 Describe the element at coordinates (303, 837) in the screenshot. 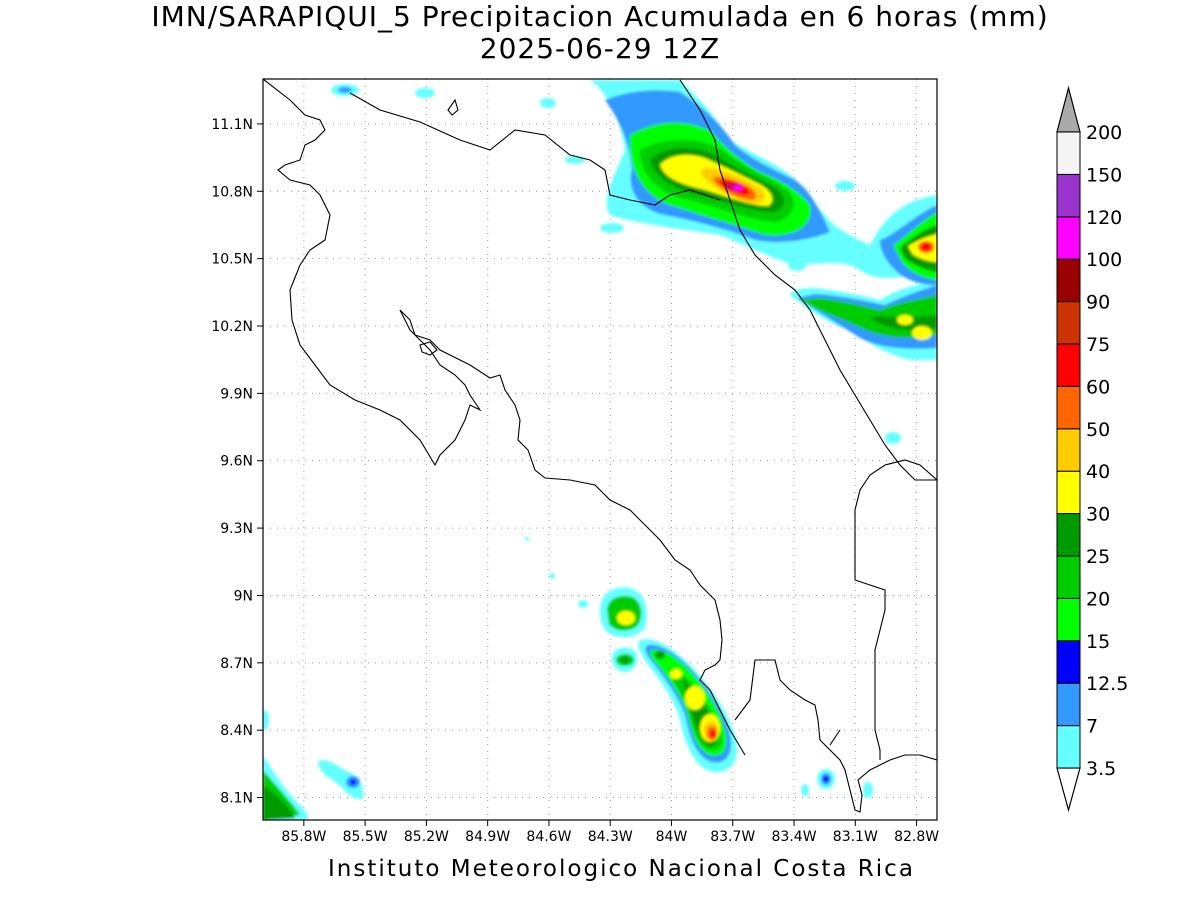

I see `lon-tick-label: 85.8W` at that location.